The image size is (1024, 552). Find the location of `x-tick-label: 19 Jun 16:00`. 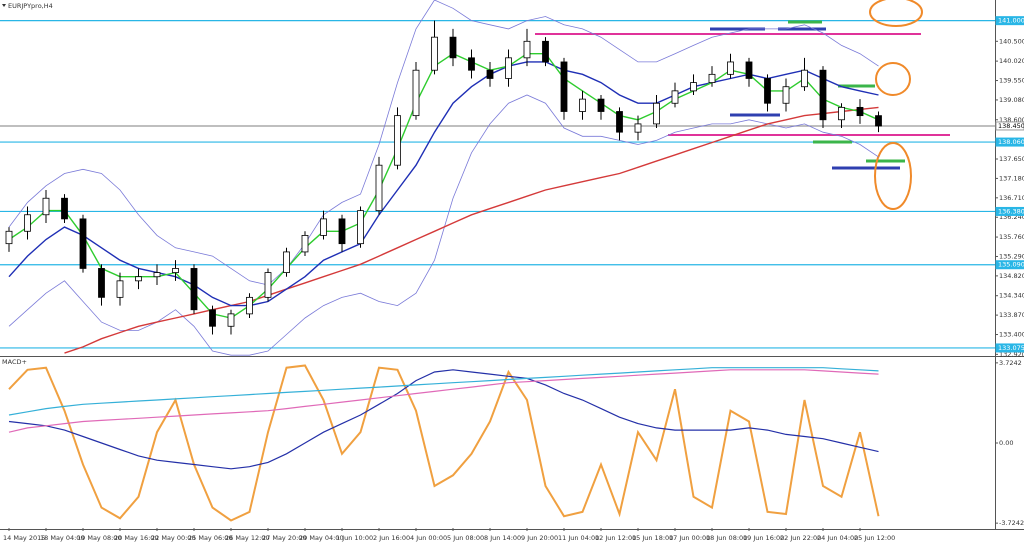

x-tick-label: 19 Jun 16:00 is located at coordinates (763, 538).